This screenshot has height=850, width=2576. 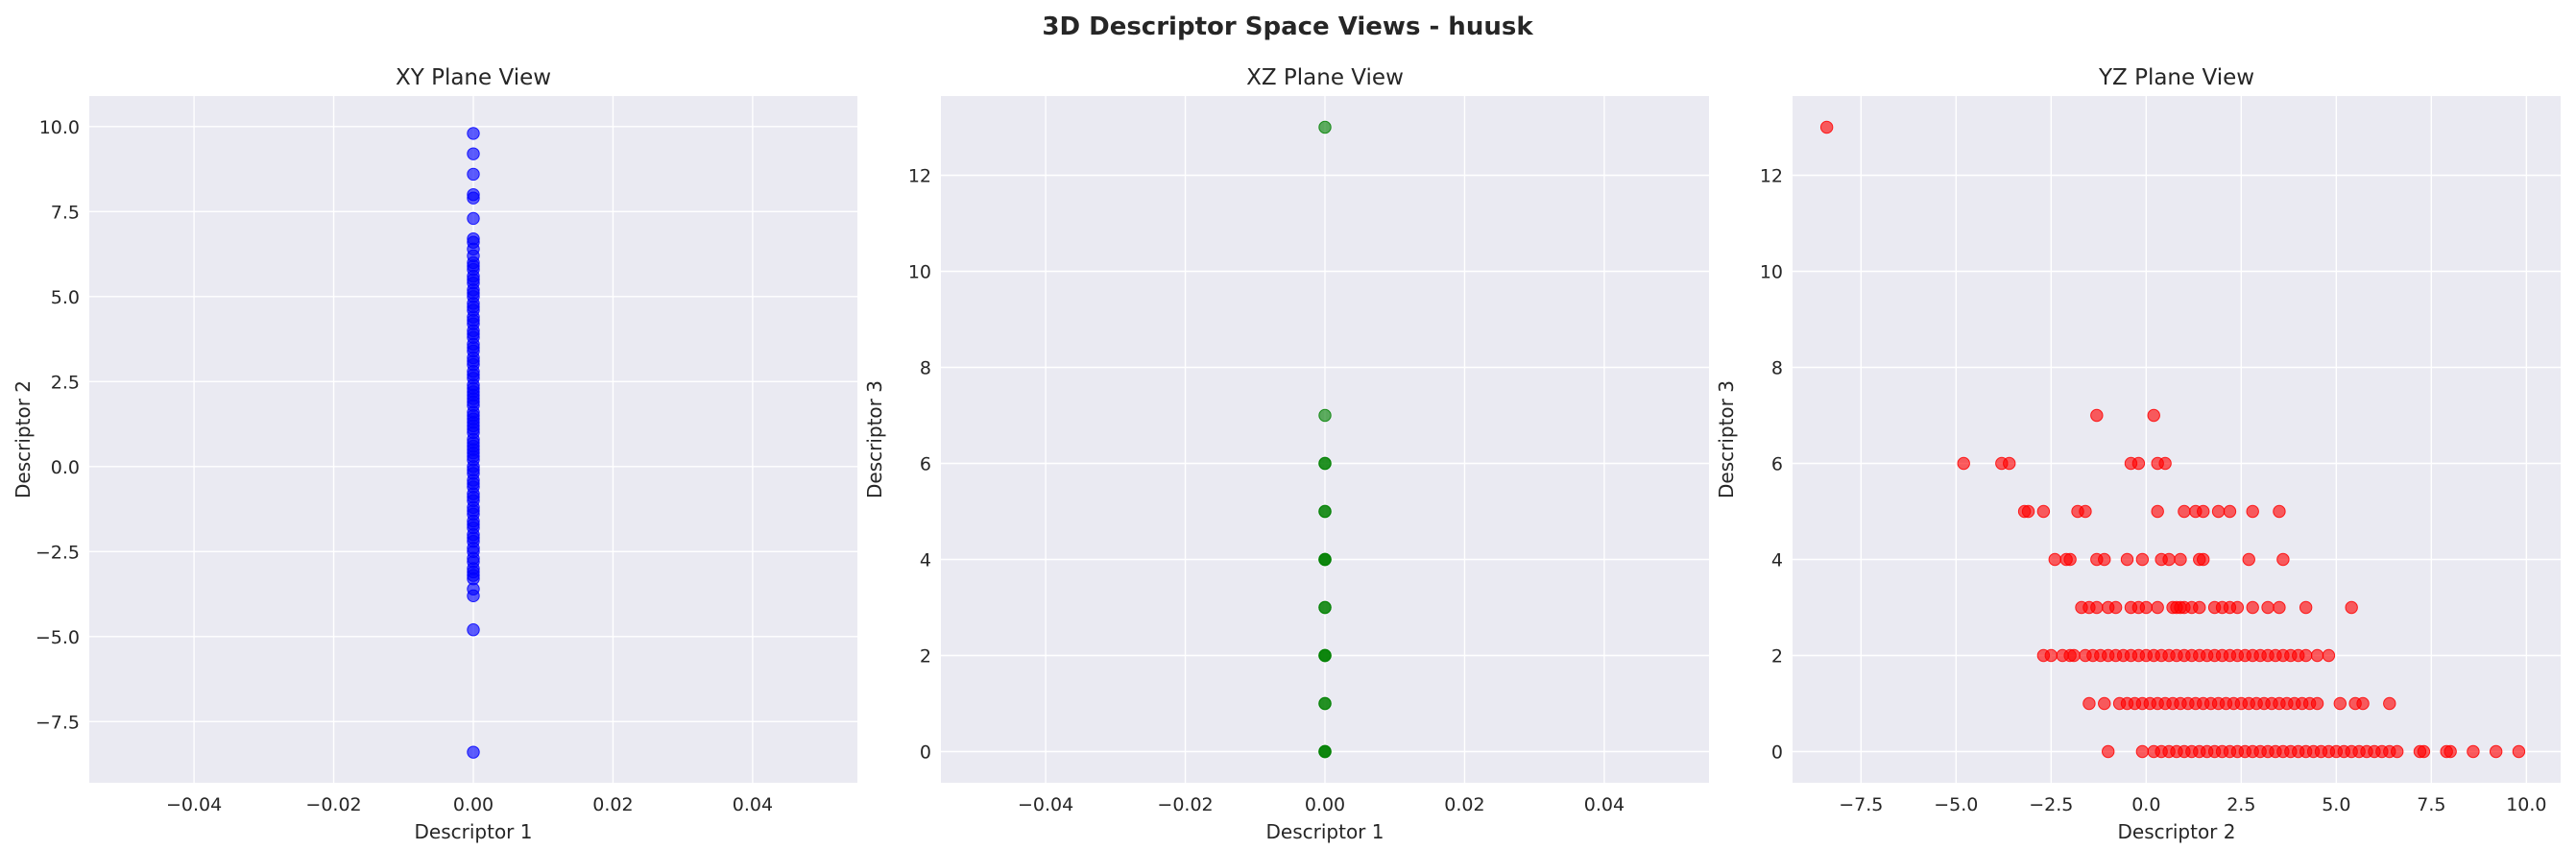 What do you see at coordinates (874, 439) in the screenshot?
I see `xz-y-axis-label: Descriptor 3` at bounding box center [874, 439].